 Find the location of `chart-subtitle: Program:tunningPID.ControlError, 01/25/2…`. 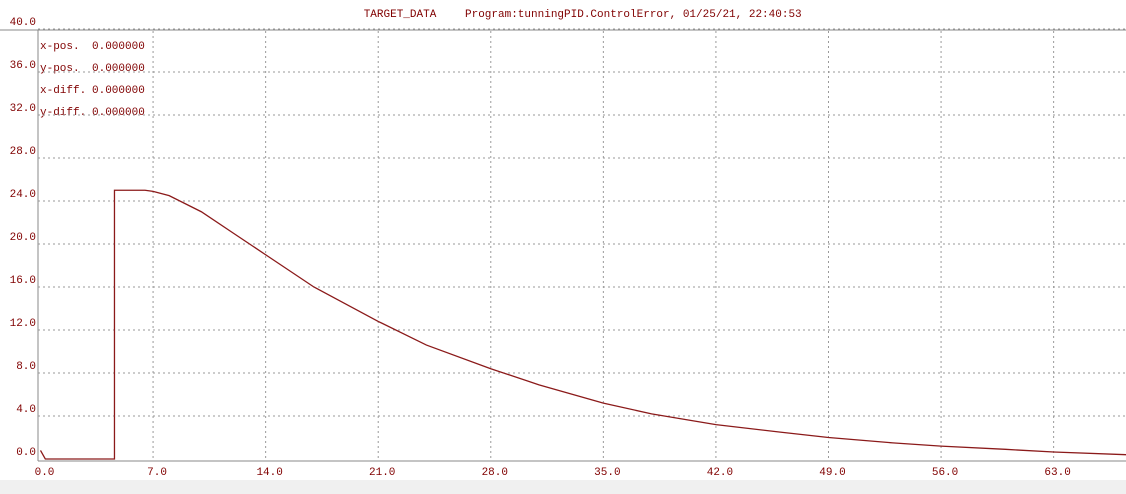

chart-subtitle: Program:tunningPID.ControlError, 01/25/2… is located at coordinates (633, 15).